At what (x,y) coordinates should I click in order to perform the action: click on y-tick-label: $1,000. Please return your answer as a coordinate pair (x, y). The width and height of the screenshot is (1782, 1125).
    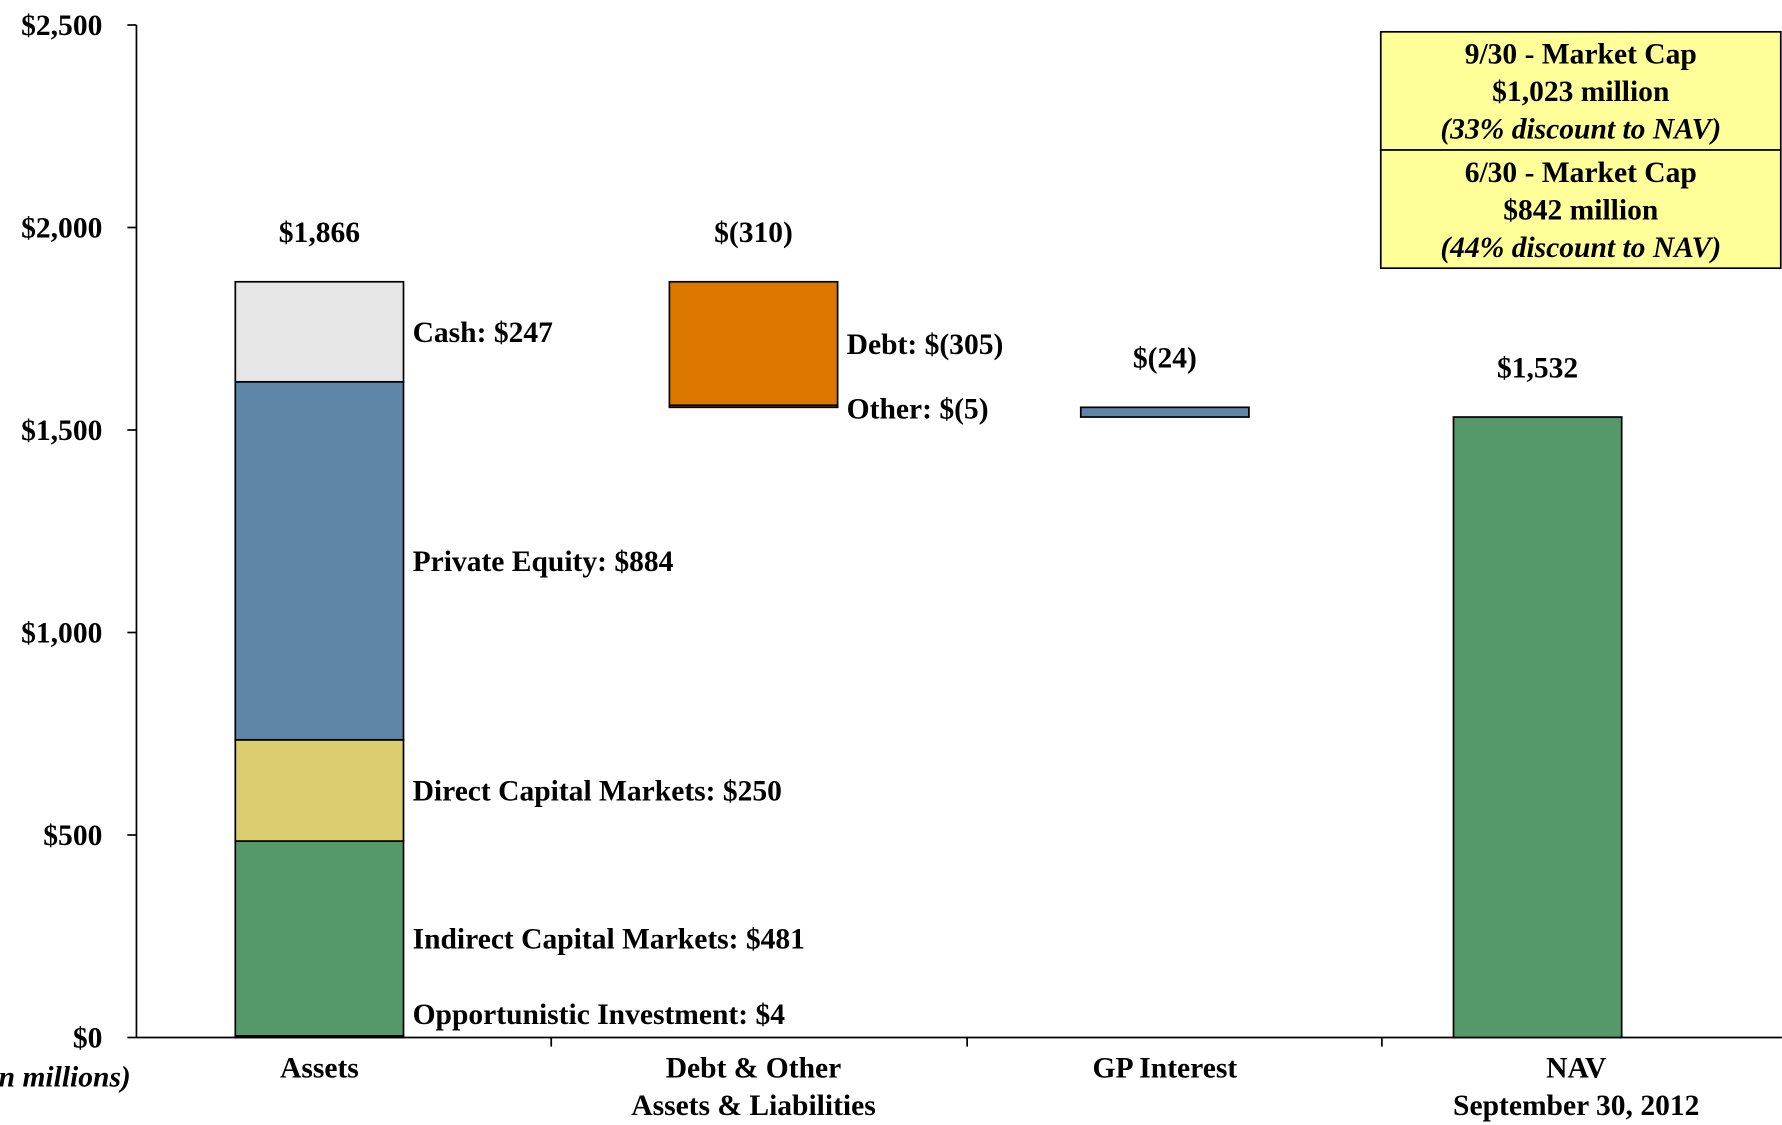
    Looking at the image, I should click on (61, 634).